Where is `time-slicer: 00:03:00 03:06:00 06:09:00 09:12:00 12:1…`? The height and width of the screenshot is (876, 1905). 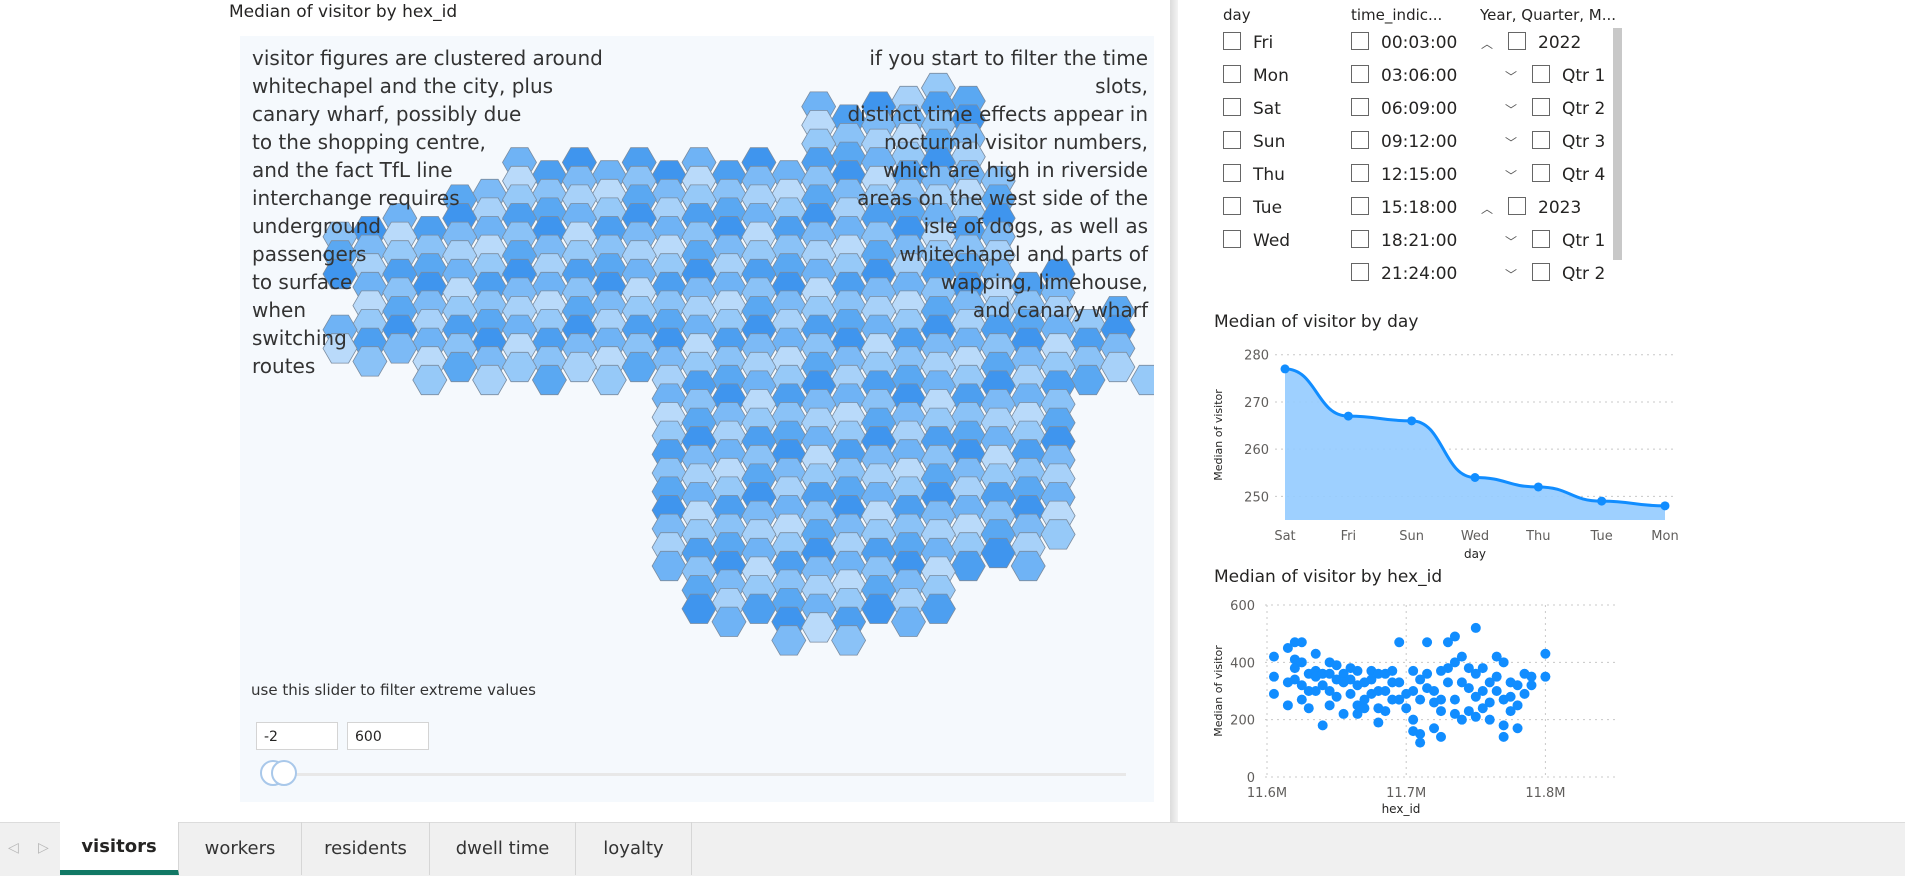 time-slicer: 00:03:00 03:06:00 06:09:00 09:12:00 12:1… is located at coordinates (1404, 164).